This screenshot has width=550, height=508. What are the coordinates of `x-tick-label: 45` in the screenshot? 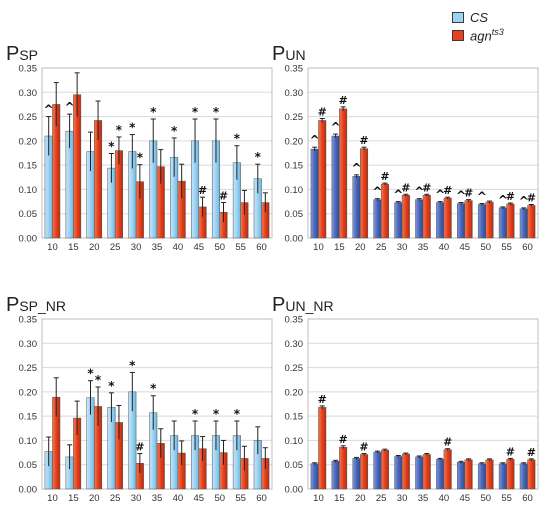 It's located at (465, 498).